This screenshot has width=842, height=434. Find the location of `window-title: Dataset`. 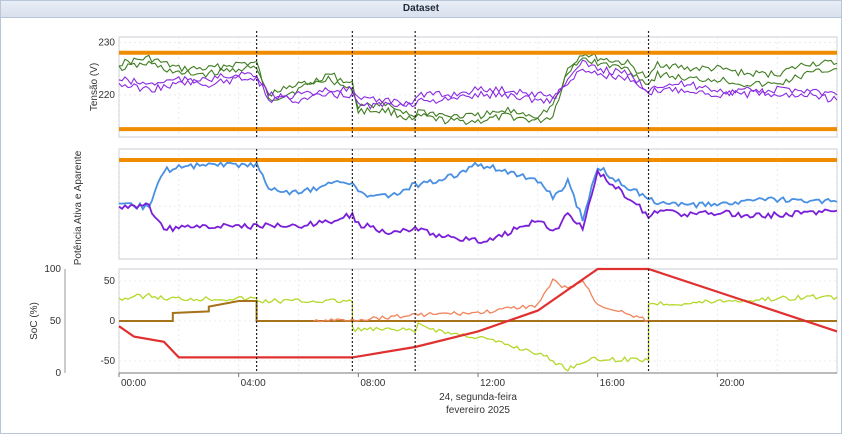

window-title: Dataset is located at coordinates (421, 9).